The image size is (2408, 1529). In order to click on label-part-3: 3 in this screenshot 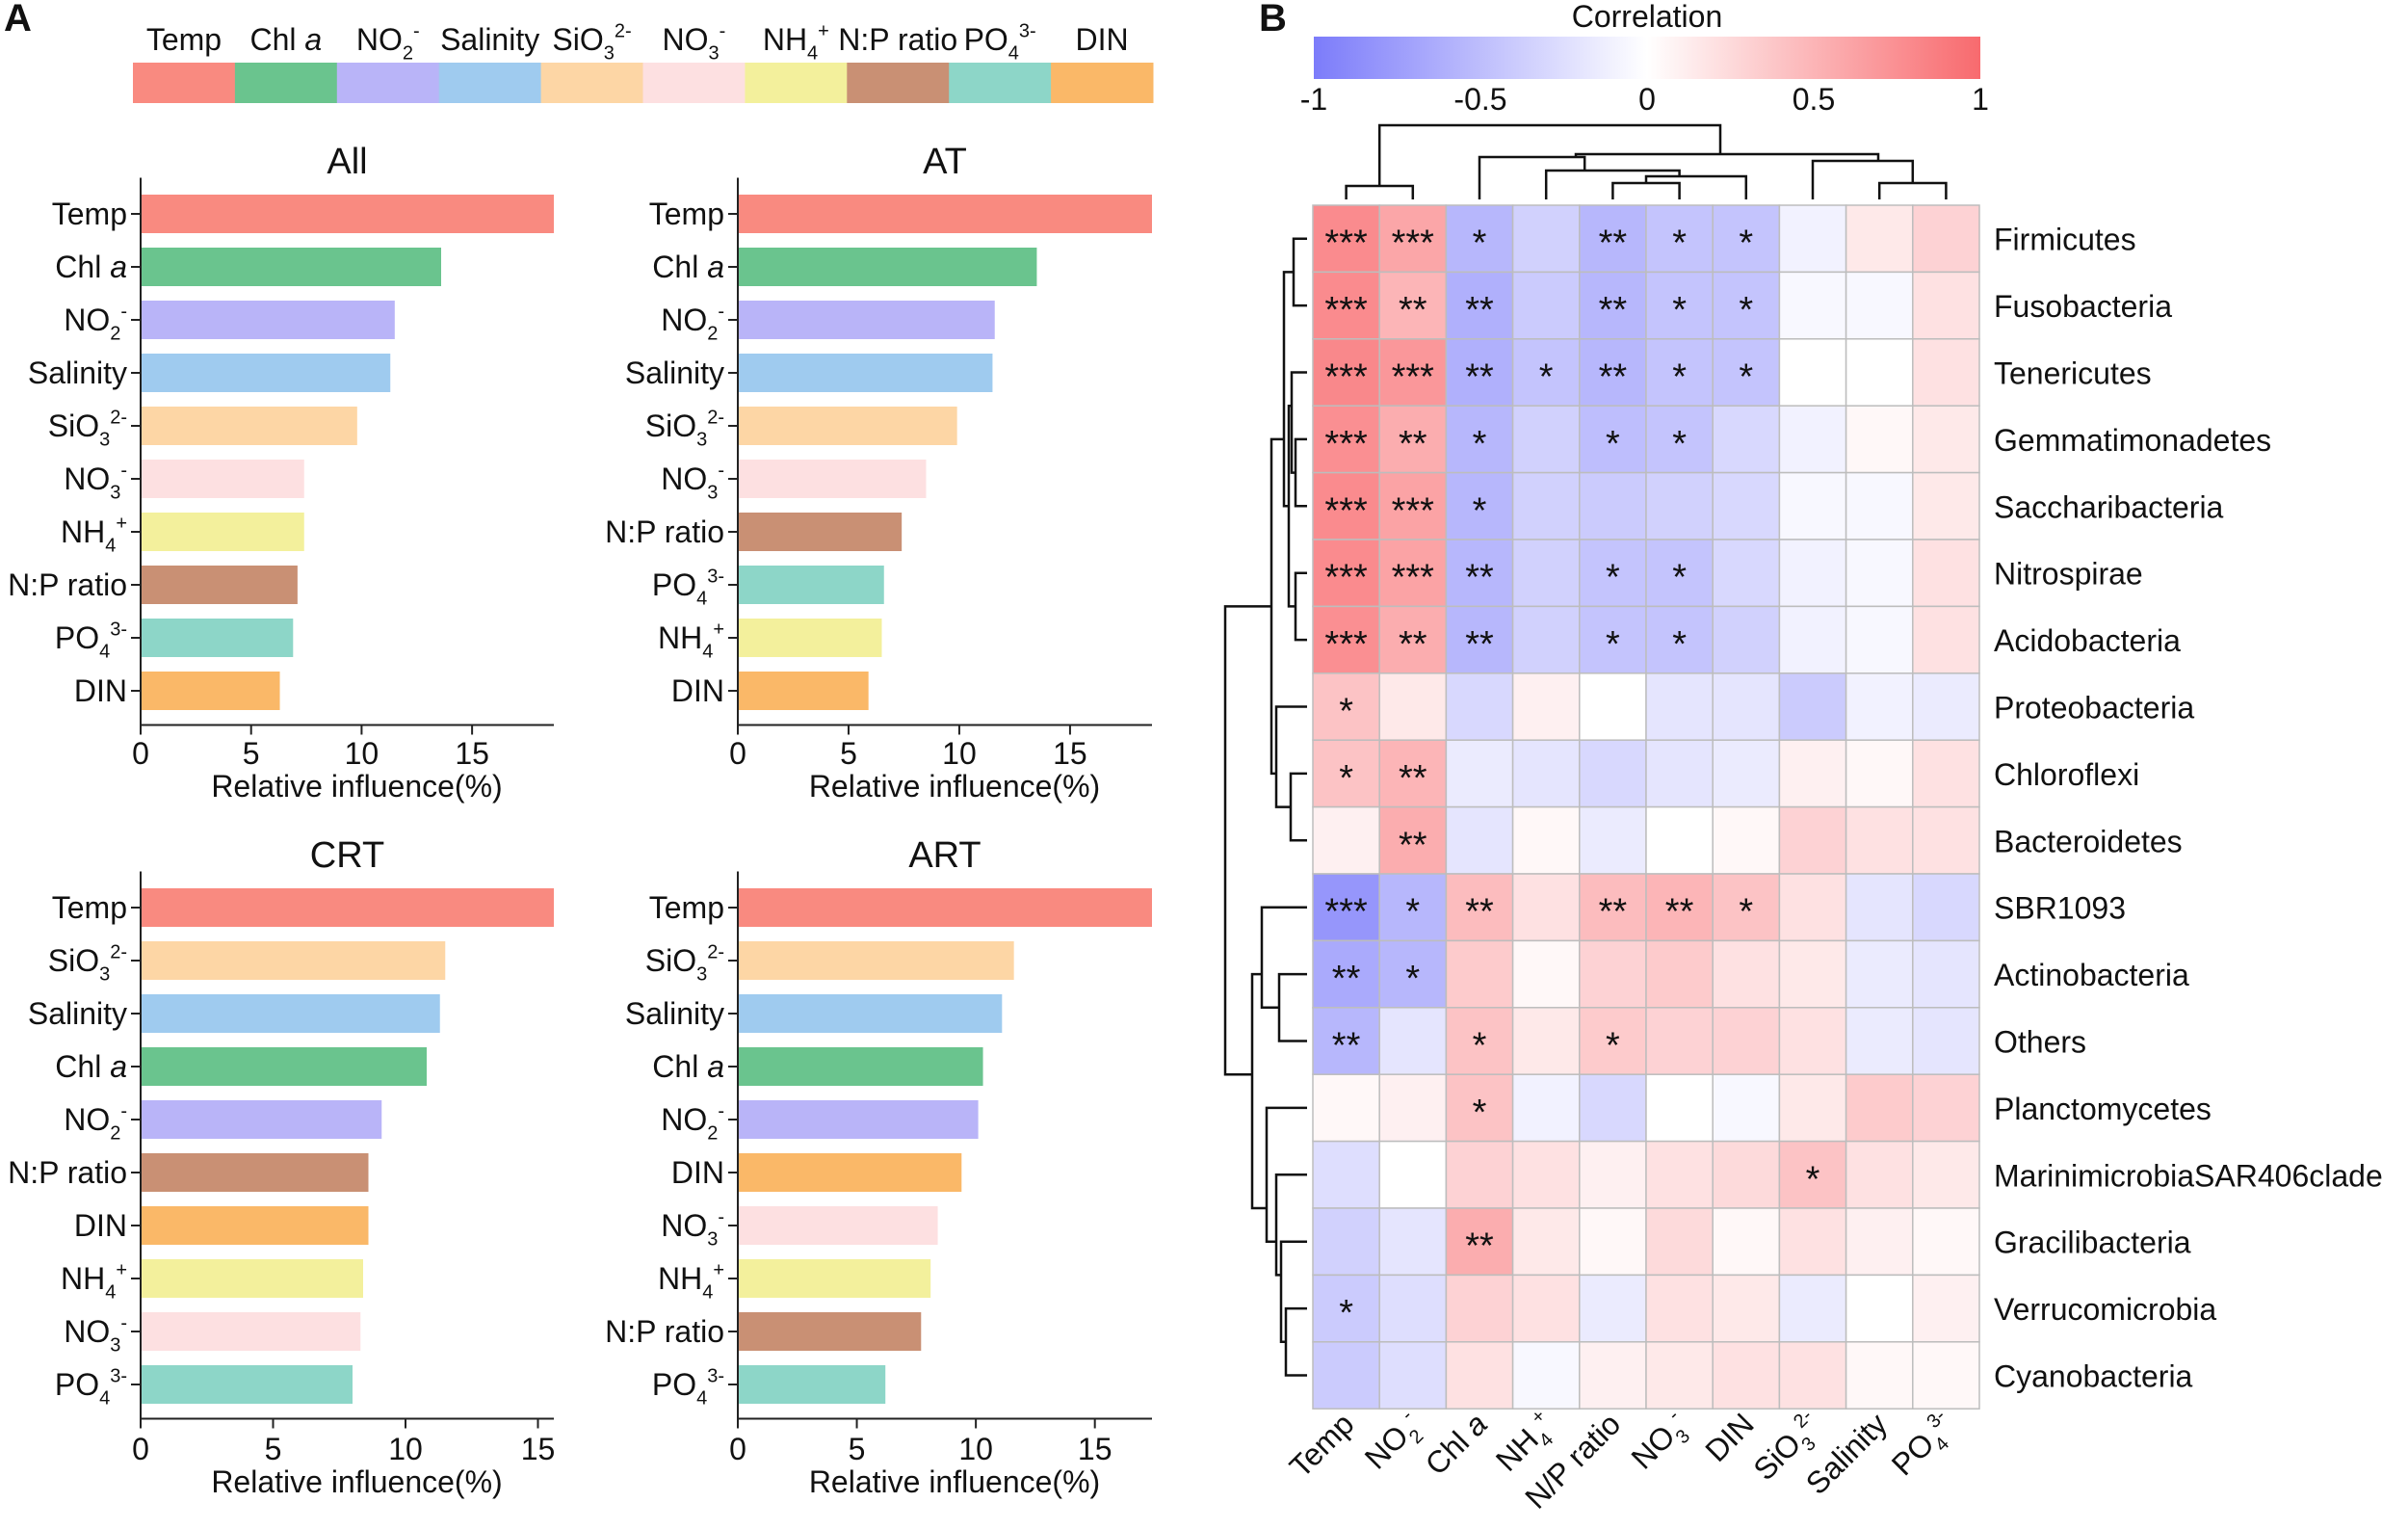, I will do `click(714, 54)`.